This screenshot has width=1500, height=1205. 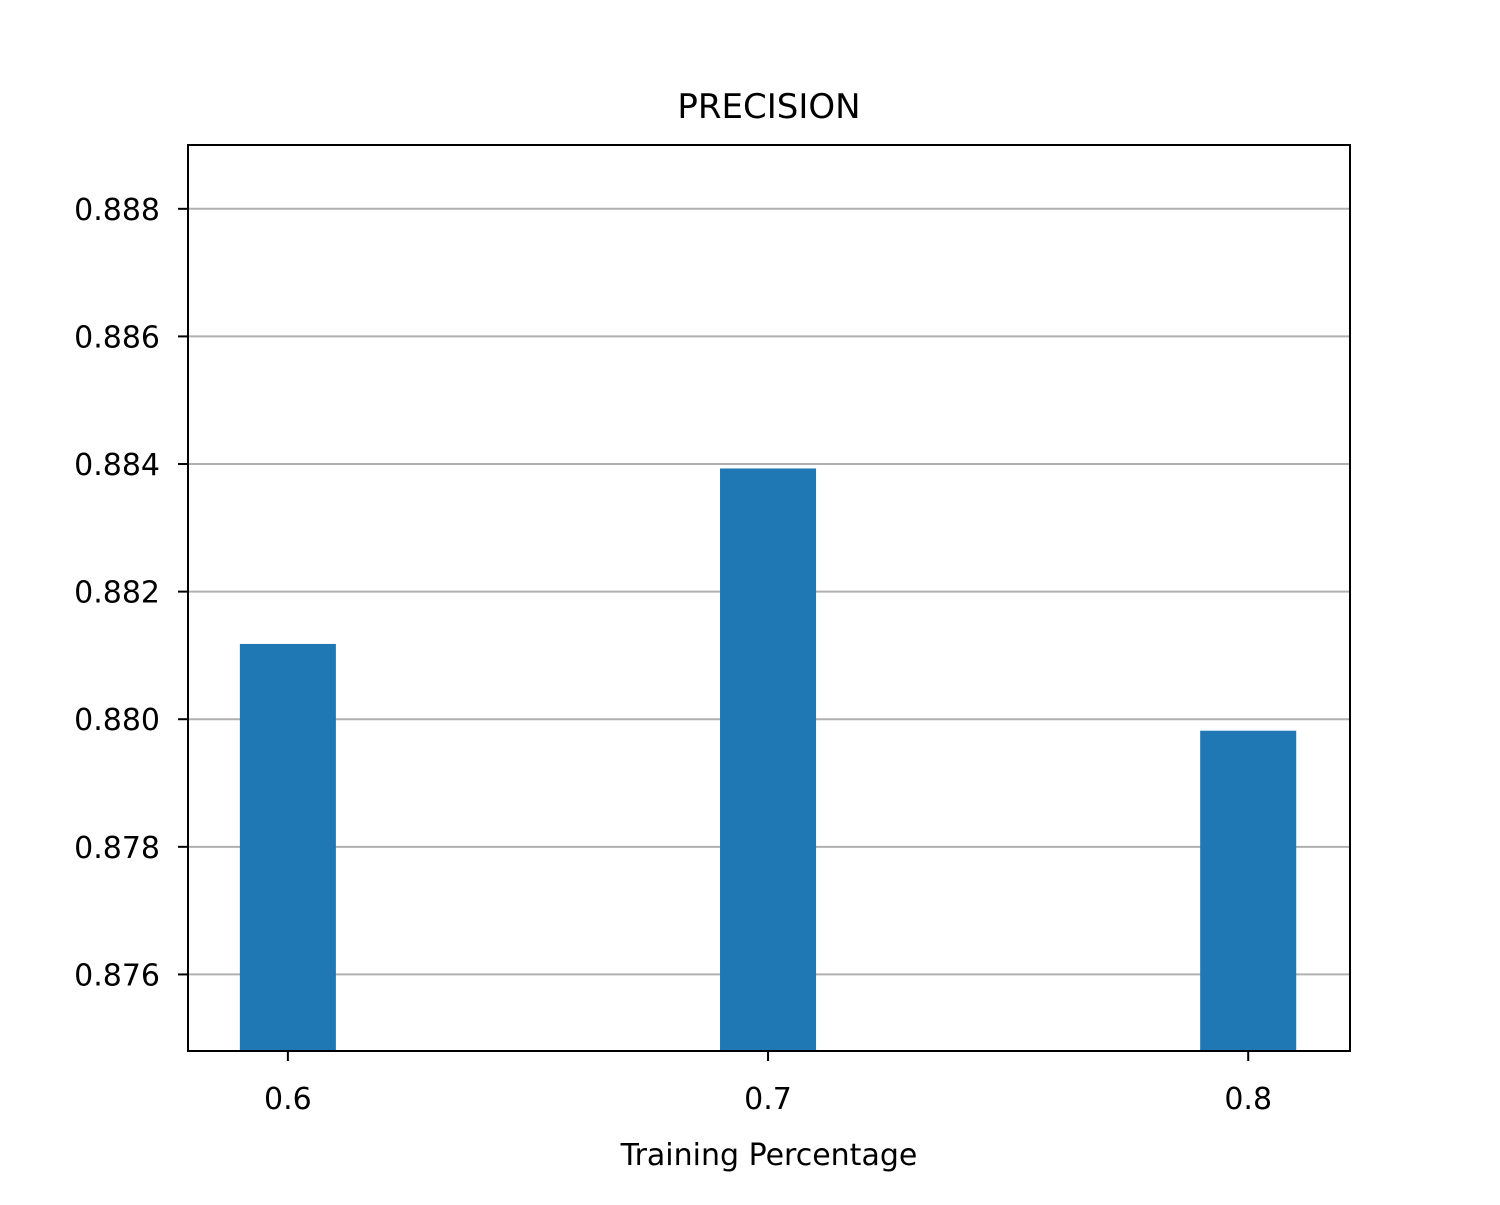 What do you see at coordinates (1248, 1099) in the screenshot?
I see `x-tick-label: 0.8` at bounding box center [1248, 1099].